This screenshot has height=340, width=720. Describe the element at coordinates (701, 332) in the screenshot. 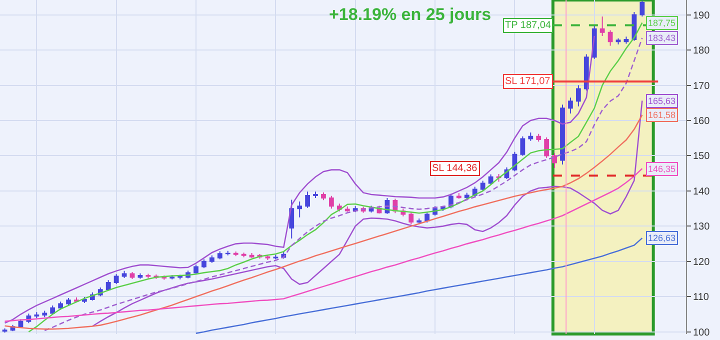

I see `y-tick-label: 100` at that location.